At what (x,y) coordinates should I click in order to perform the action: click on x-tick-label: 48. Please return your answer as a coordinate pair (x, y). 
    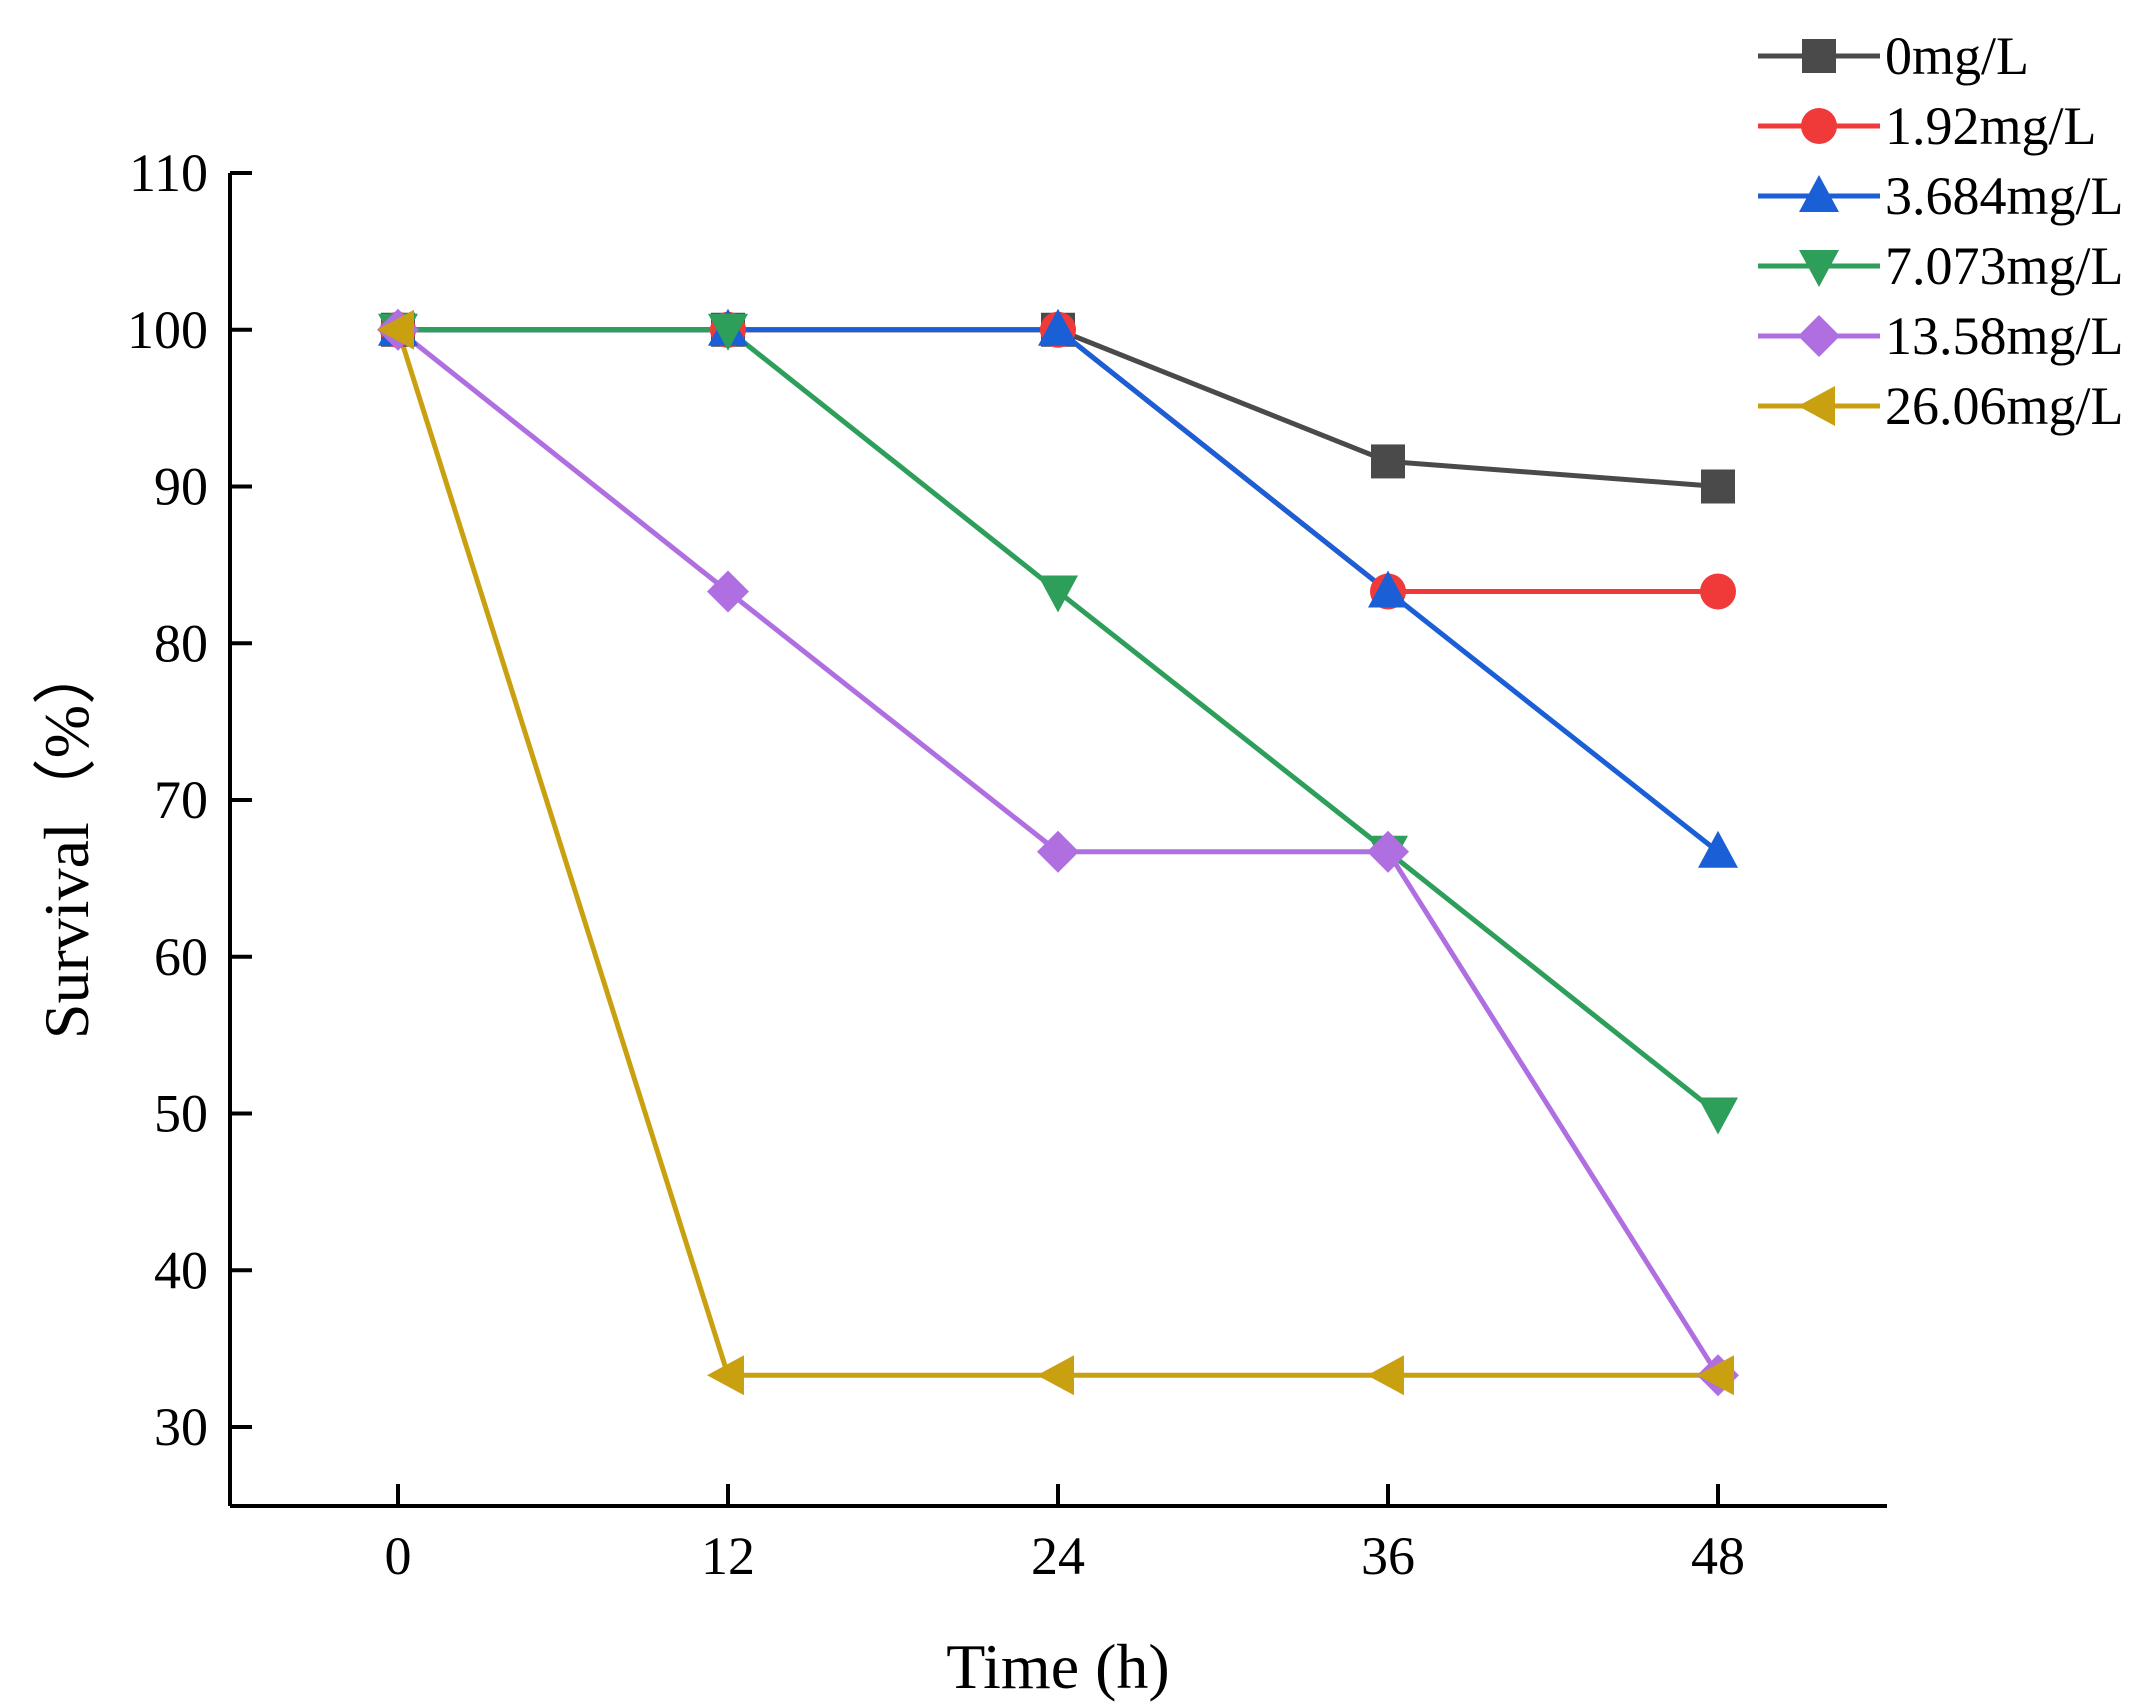
    Looking at the image, I should click on (1718, 1556).